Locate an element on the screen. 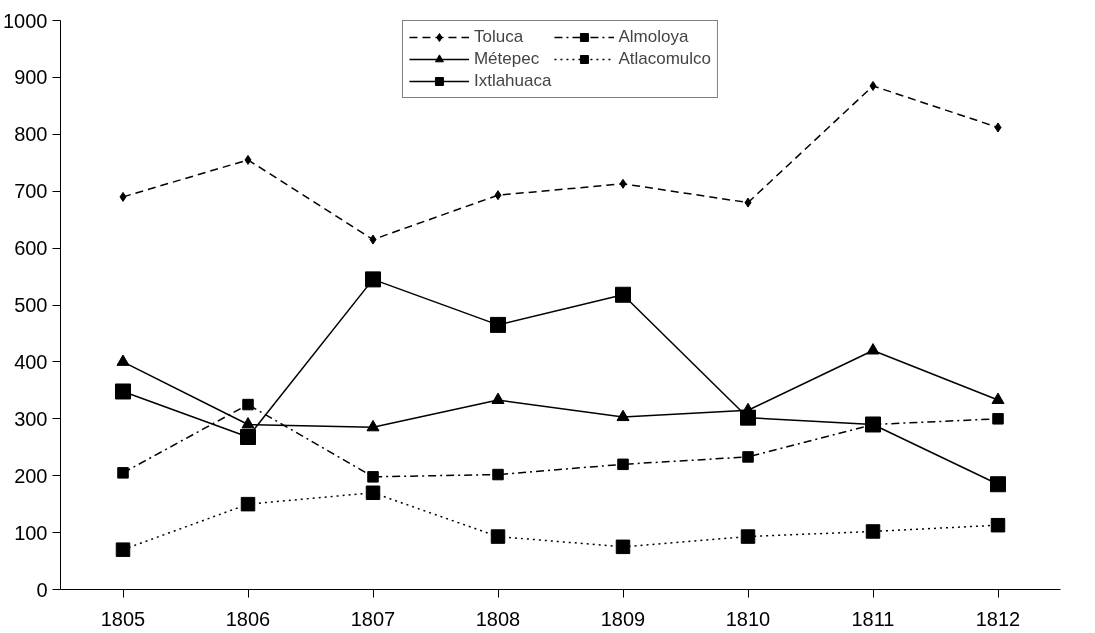 This screenshot has width=1095, height=633. x-tick-label: 1805 is located at coordinates (123, 618).